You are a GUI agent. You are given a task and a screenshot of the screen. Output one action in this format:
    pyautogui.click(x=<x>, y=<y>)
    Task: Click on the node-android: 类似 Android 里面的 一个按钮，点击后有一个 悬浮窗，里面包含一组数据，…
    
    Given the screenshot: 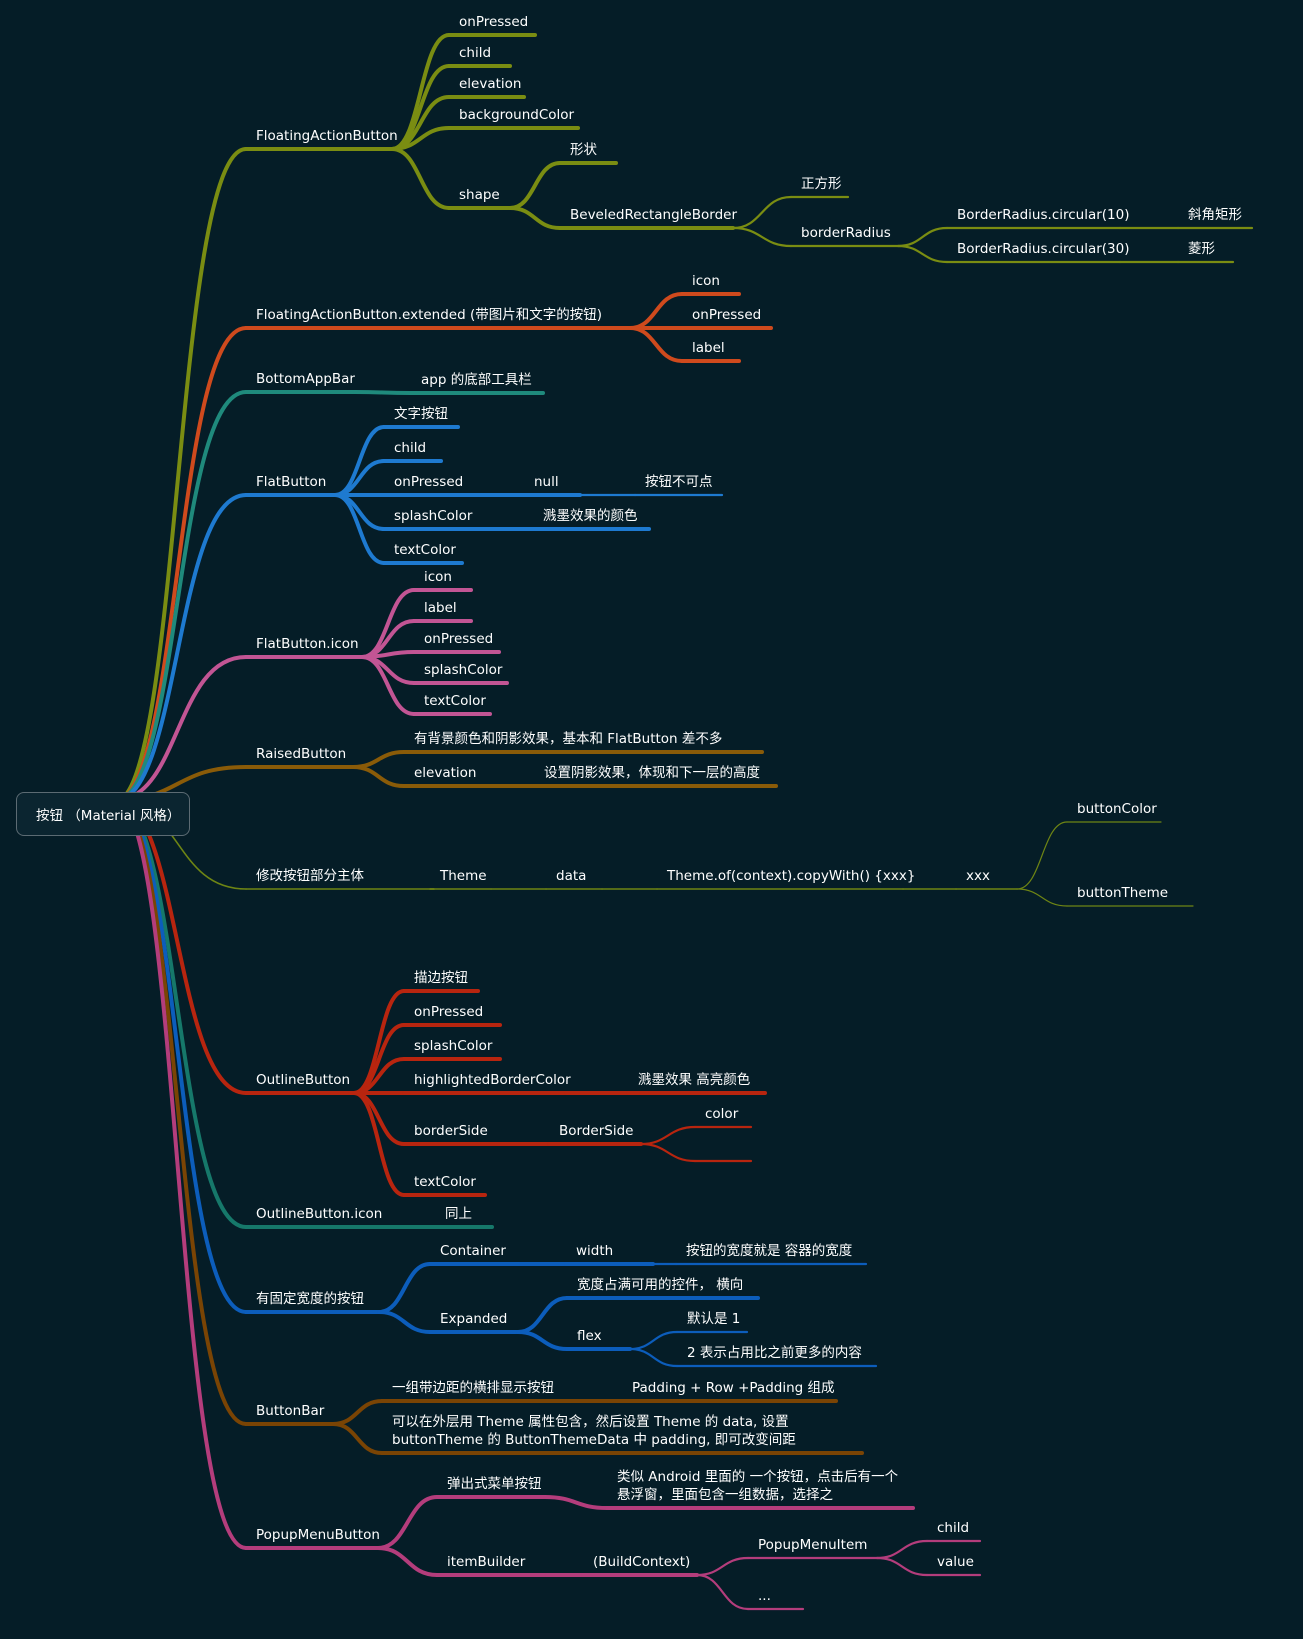 What is the action you would take?
    pyautogui.click(x=758, y=1486)
    